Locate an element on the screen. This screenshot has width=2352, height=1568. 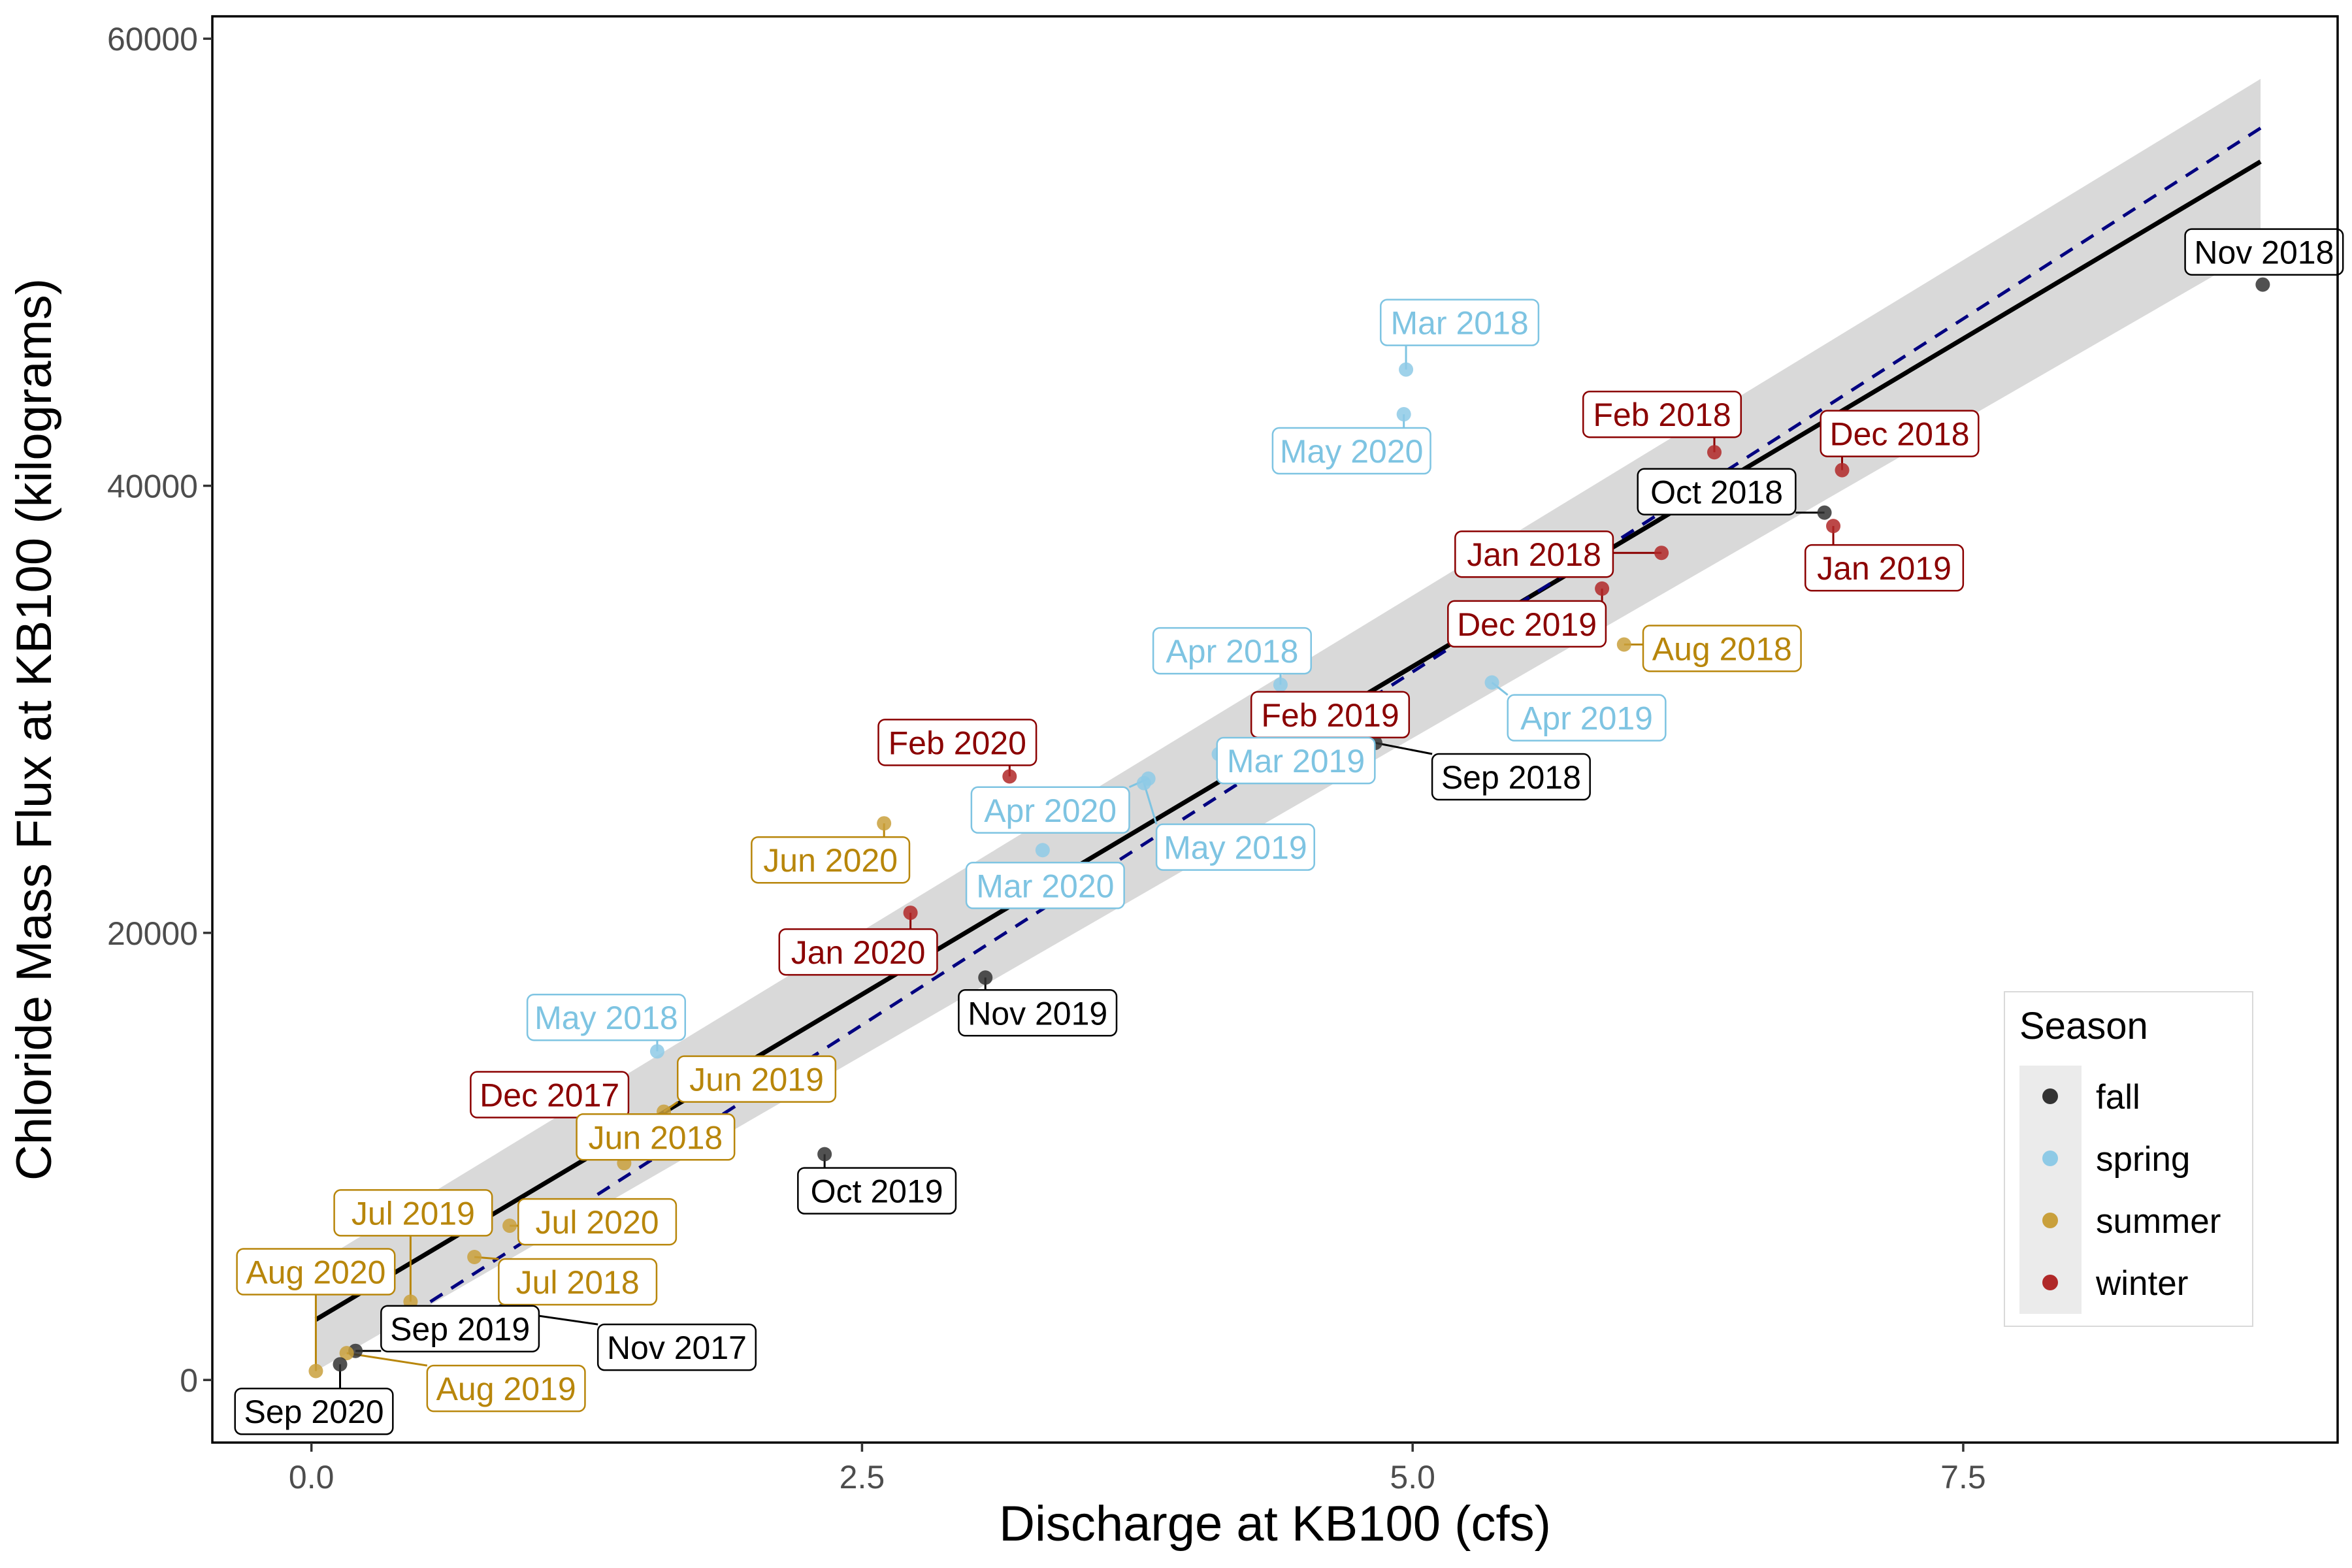
point-label-text: Sep 2019 is located at coordinates (460, 1329).